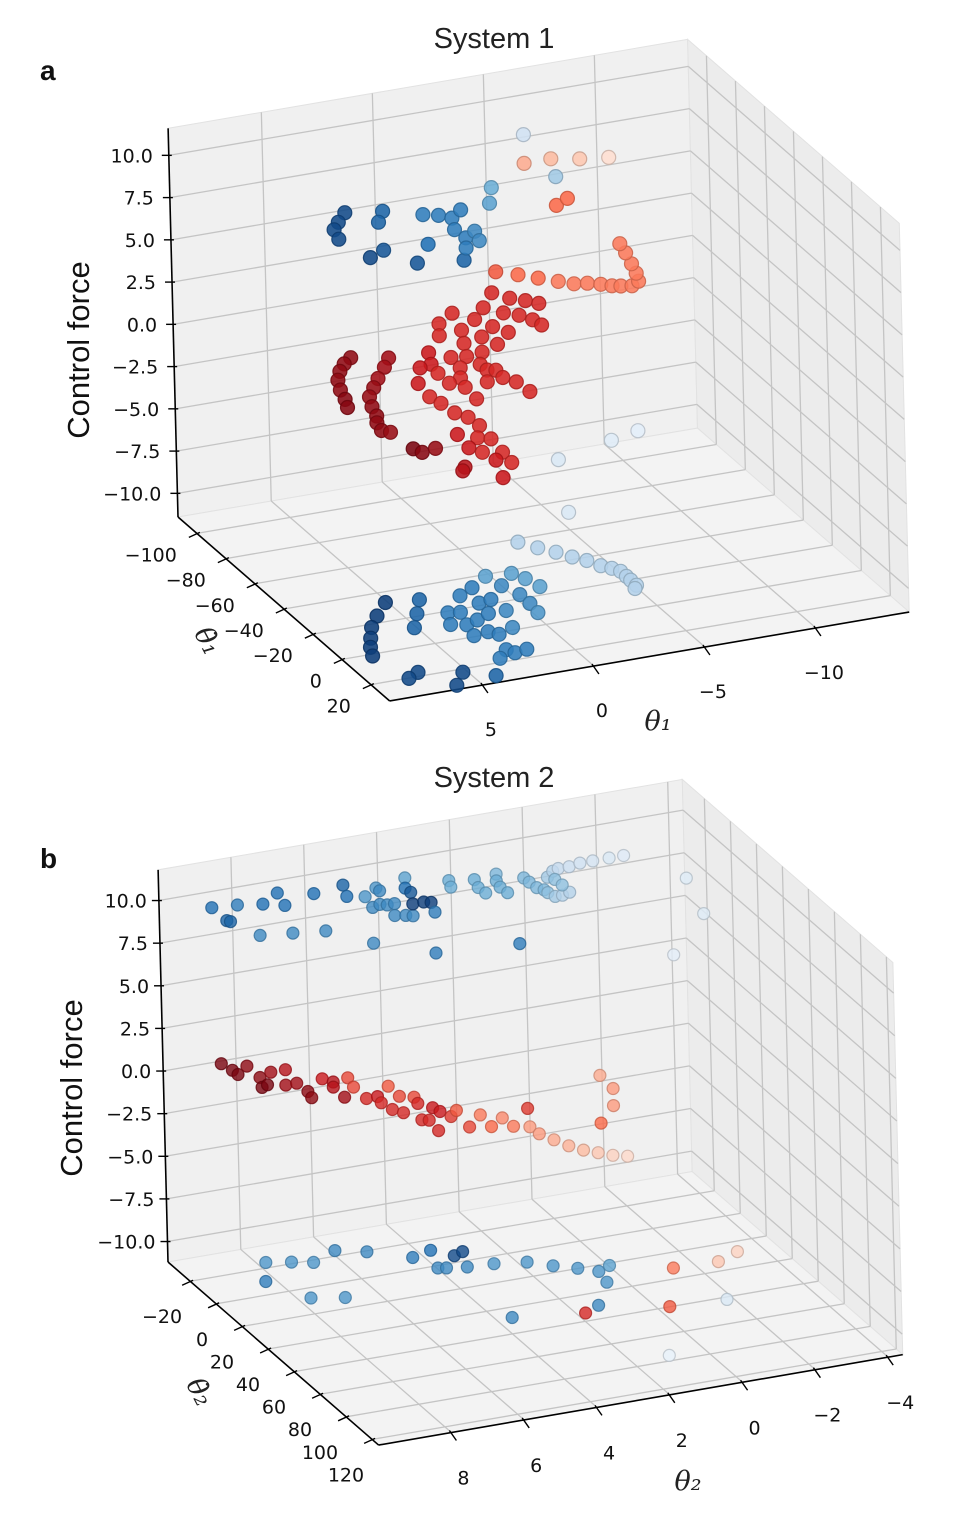  What do you see at coordinates (316, 681) in the screenshot?
I see `y-tick-label: 0` at bounding box center [316, 681].